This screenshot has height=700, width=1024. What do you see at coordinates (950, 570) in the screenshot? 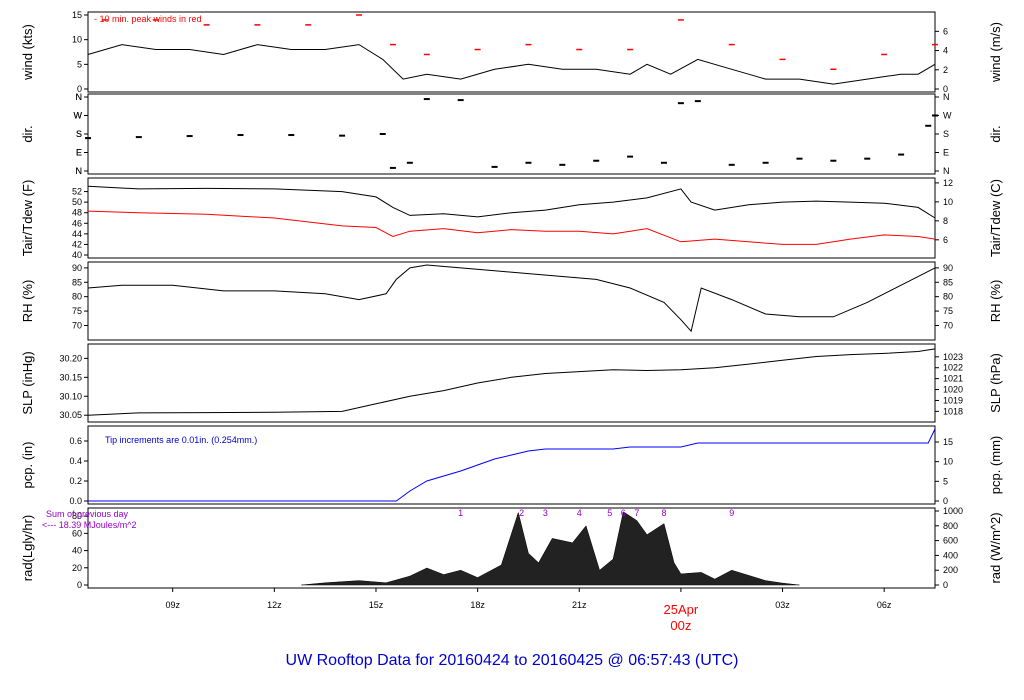
I see `right-tick-label: 200` at bounding box center [950, 570].